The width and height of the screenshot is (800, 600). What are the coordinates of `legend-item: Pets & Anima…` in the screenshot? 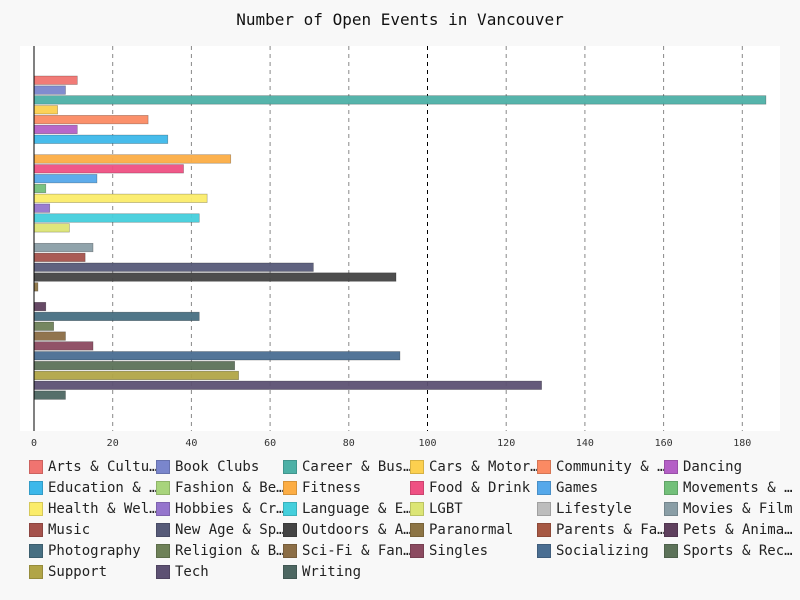 It's located at (728, 530).